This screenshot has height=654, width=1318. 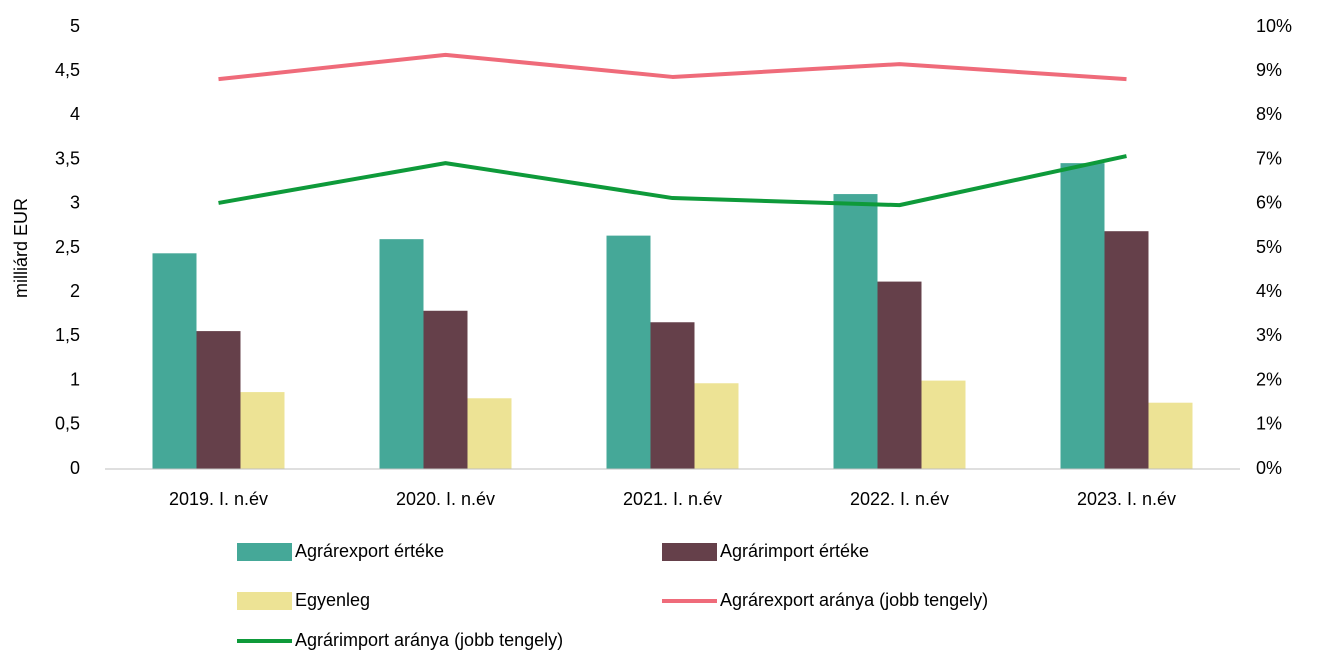 What do you see at coordinates (75, 291) in the screenshot?
I see `y-tick-label: 2` at bounding box center [75, 291].